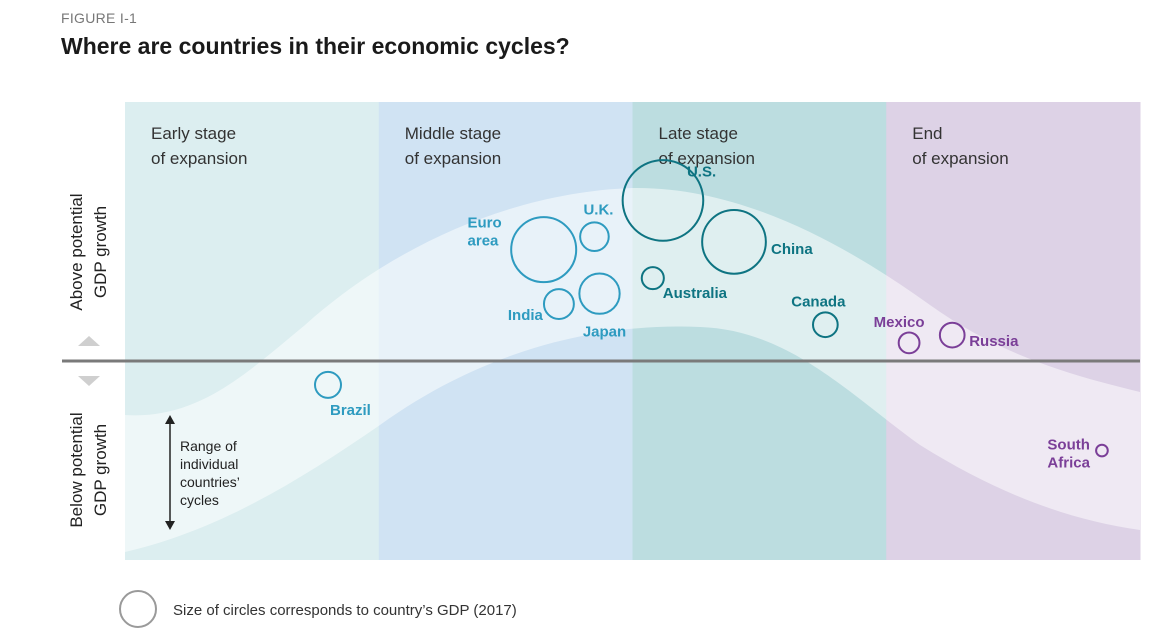 This screenshot has height=644, width=1166. I want to click on stage-title-3: Late stage, so click(698, 133).